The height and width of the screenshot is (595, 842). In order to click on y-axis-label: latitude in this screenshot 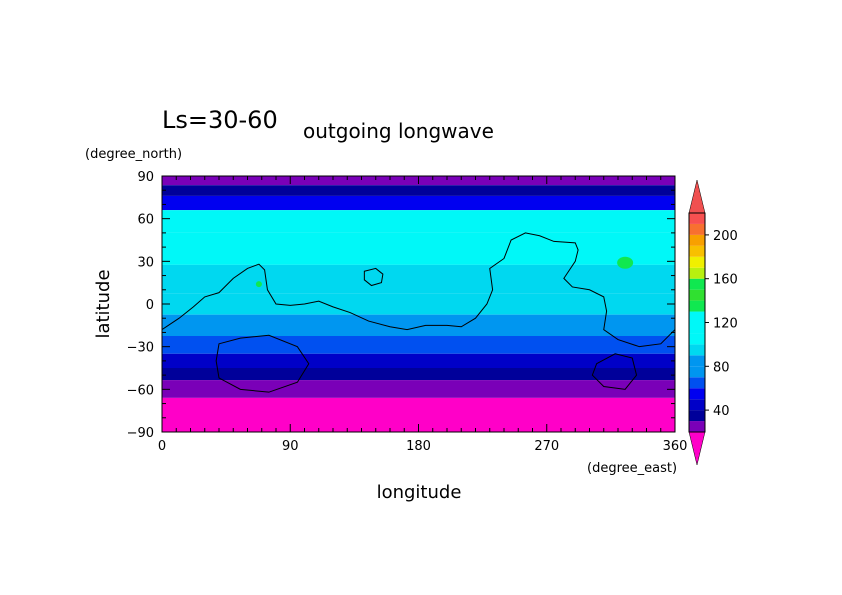, I will do `click(103, 303)`.